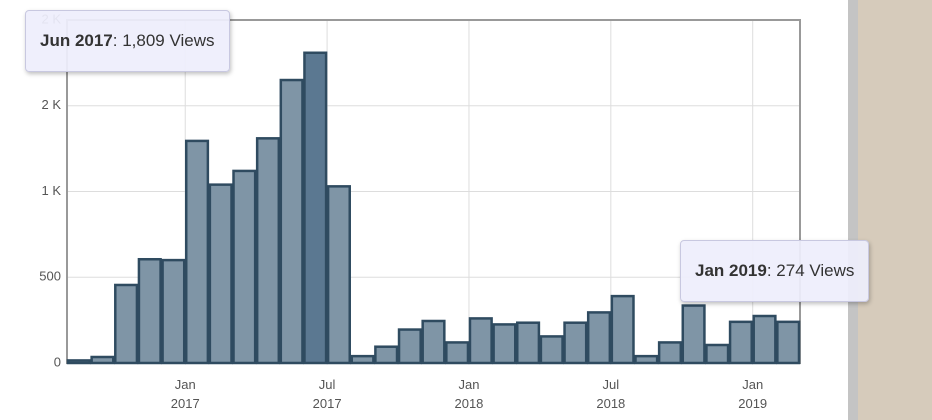 Image resolution: width=932 pixels, height=420 pixels. I want to click on side-panel, so click(890, 210).